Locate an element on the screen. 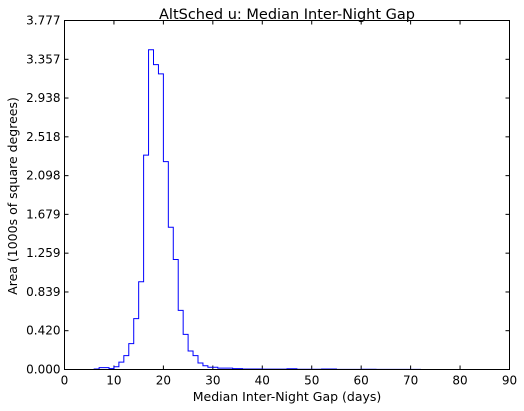 The width and height of the screenshot is (524, 411). y-tick-label: 2.518 is located at coordinates (43, 137).